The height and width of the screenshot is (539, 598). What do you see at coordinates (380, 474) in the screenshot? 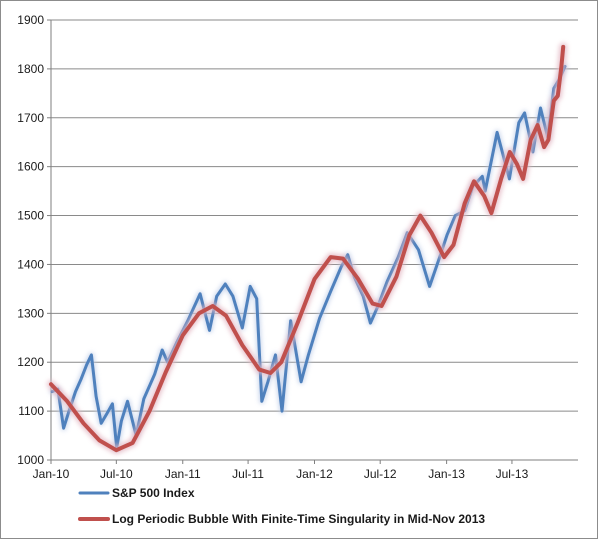
I see `x-tick-label: Jul-12` at bounding box center [380, 474].